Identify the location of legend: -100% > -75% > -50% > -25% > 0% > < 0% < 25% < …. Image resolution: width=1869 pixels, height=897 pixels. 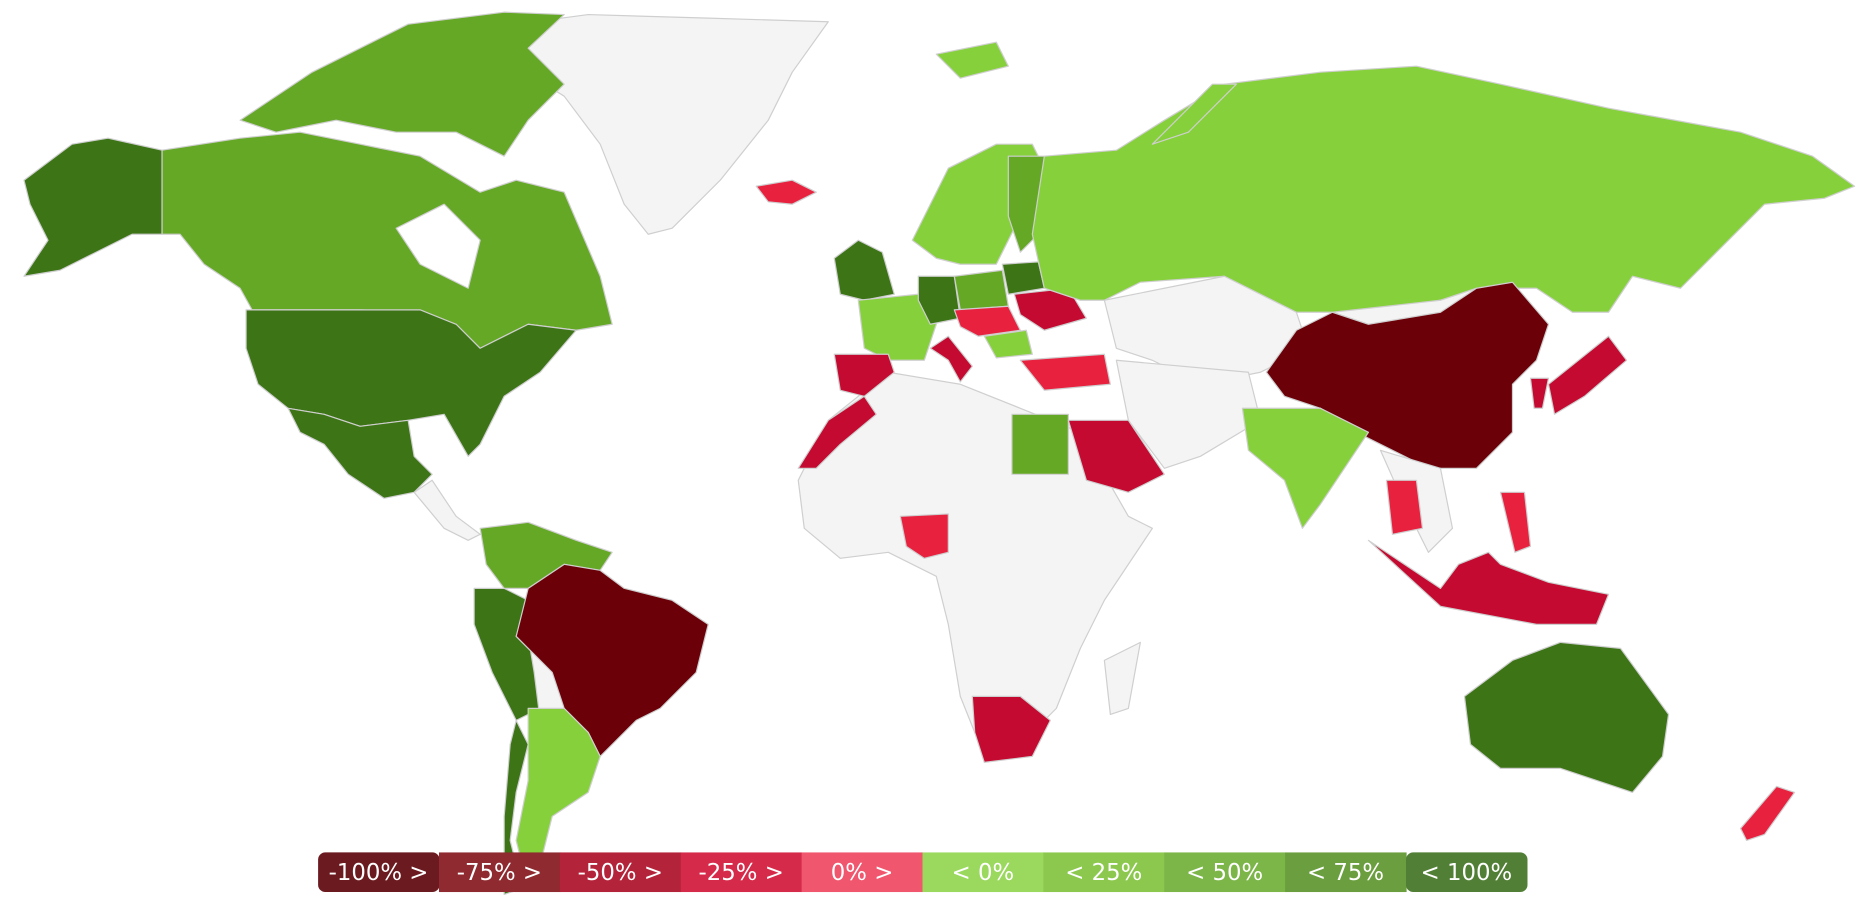
(923, 872).